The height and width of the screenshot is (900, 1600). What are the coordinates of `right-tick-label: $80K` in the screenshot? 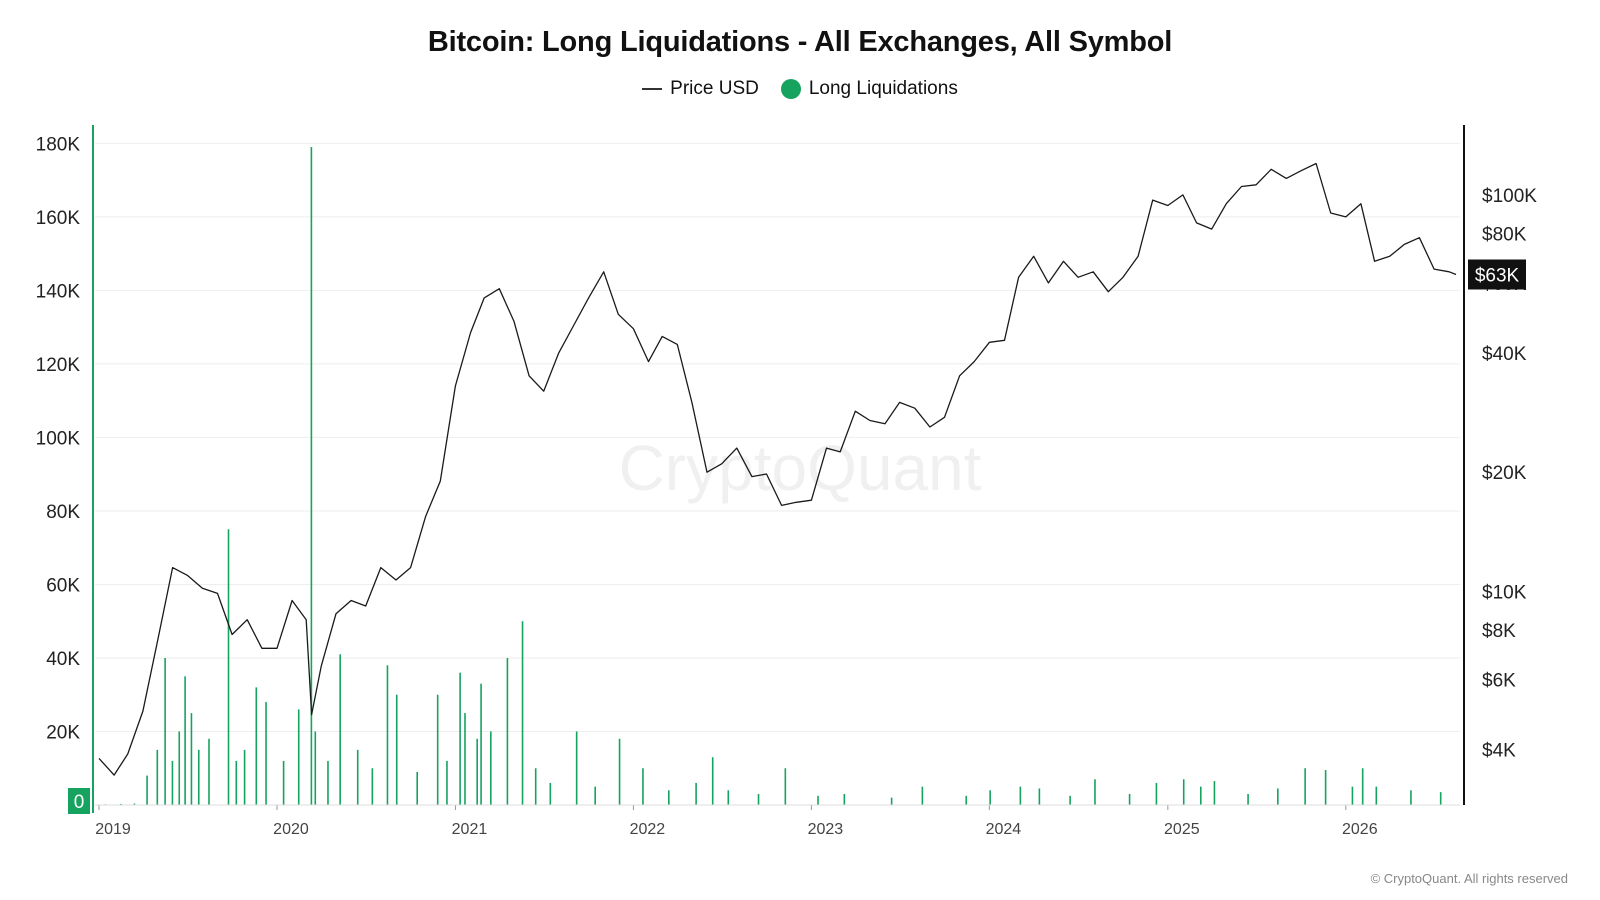 It's located at (1504, 234).